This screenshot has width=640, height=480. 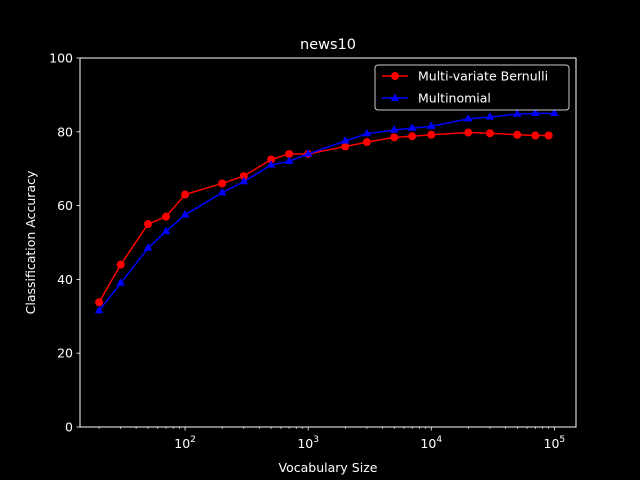 I want to click on y-tick-label: 20, so click(x=65, y=353).